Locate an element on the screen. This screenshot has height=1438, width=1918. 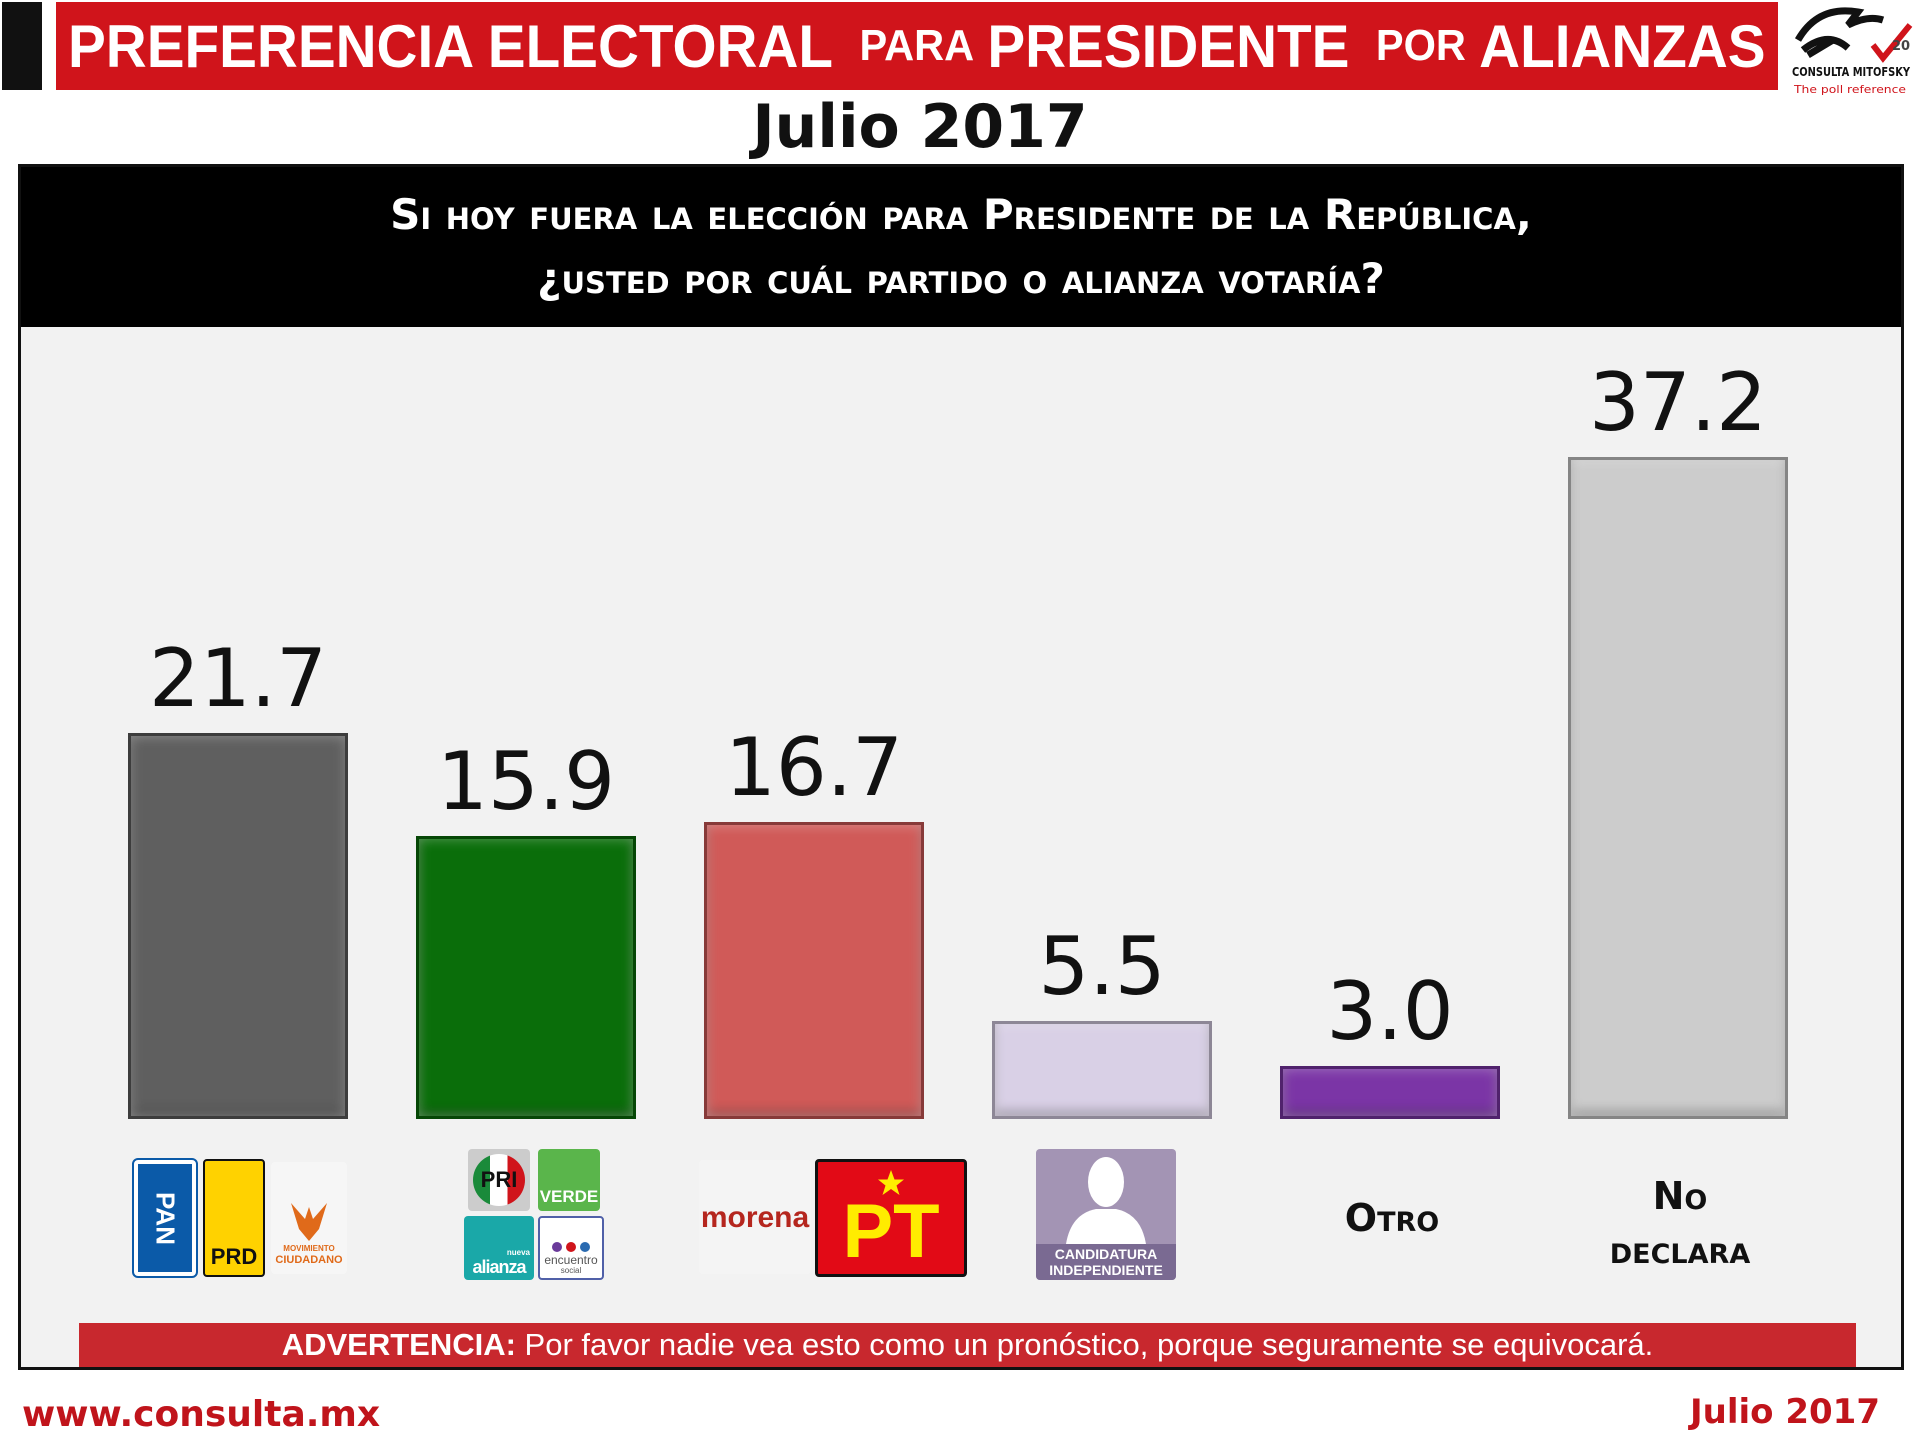
movimiento-ciudadano-logo: MOVIMIENTO CIUDADANO is located at coordinates (309, 1218).